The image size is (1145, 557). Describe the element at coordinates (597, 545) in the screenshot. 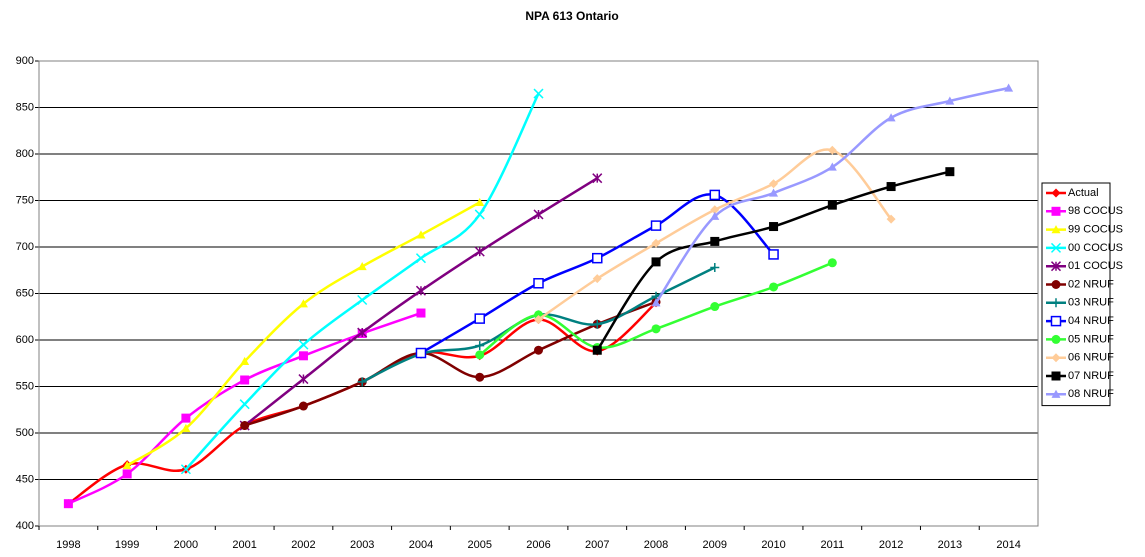

I see `x-tick-label: 2007` at that location.